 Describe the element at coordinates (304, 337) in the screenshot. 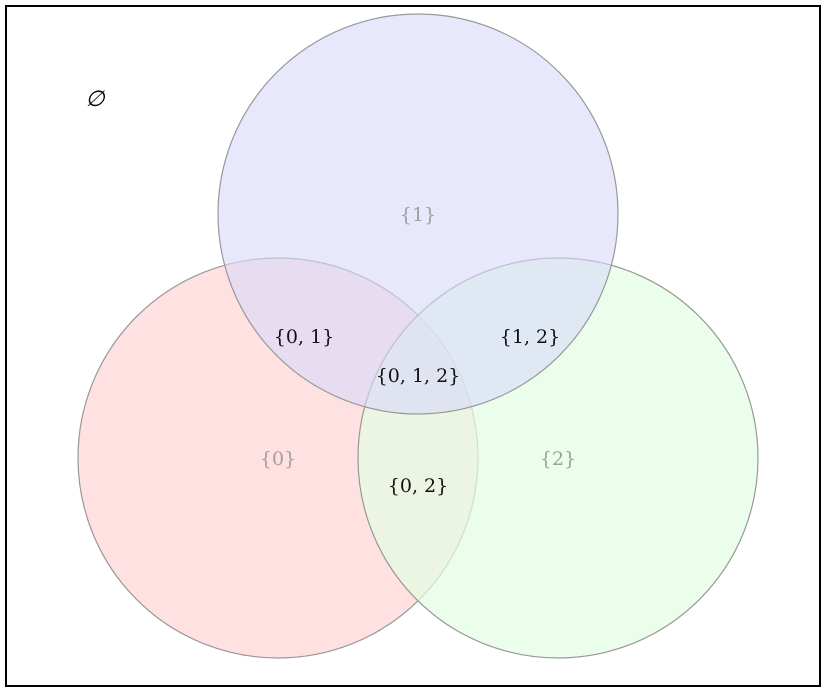

I see `intersection-0-1-label: {0, 1}` at that location.